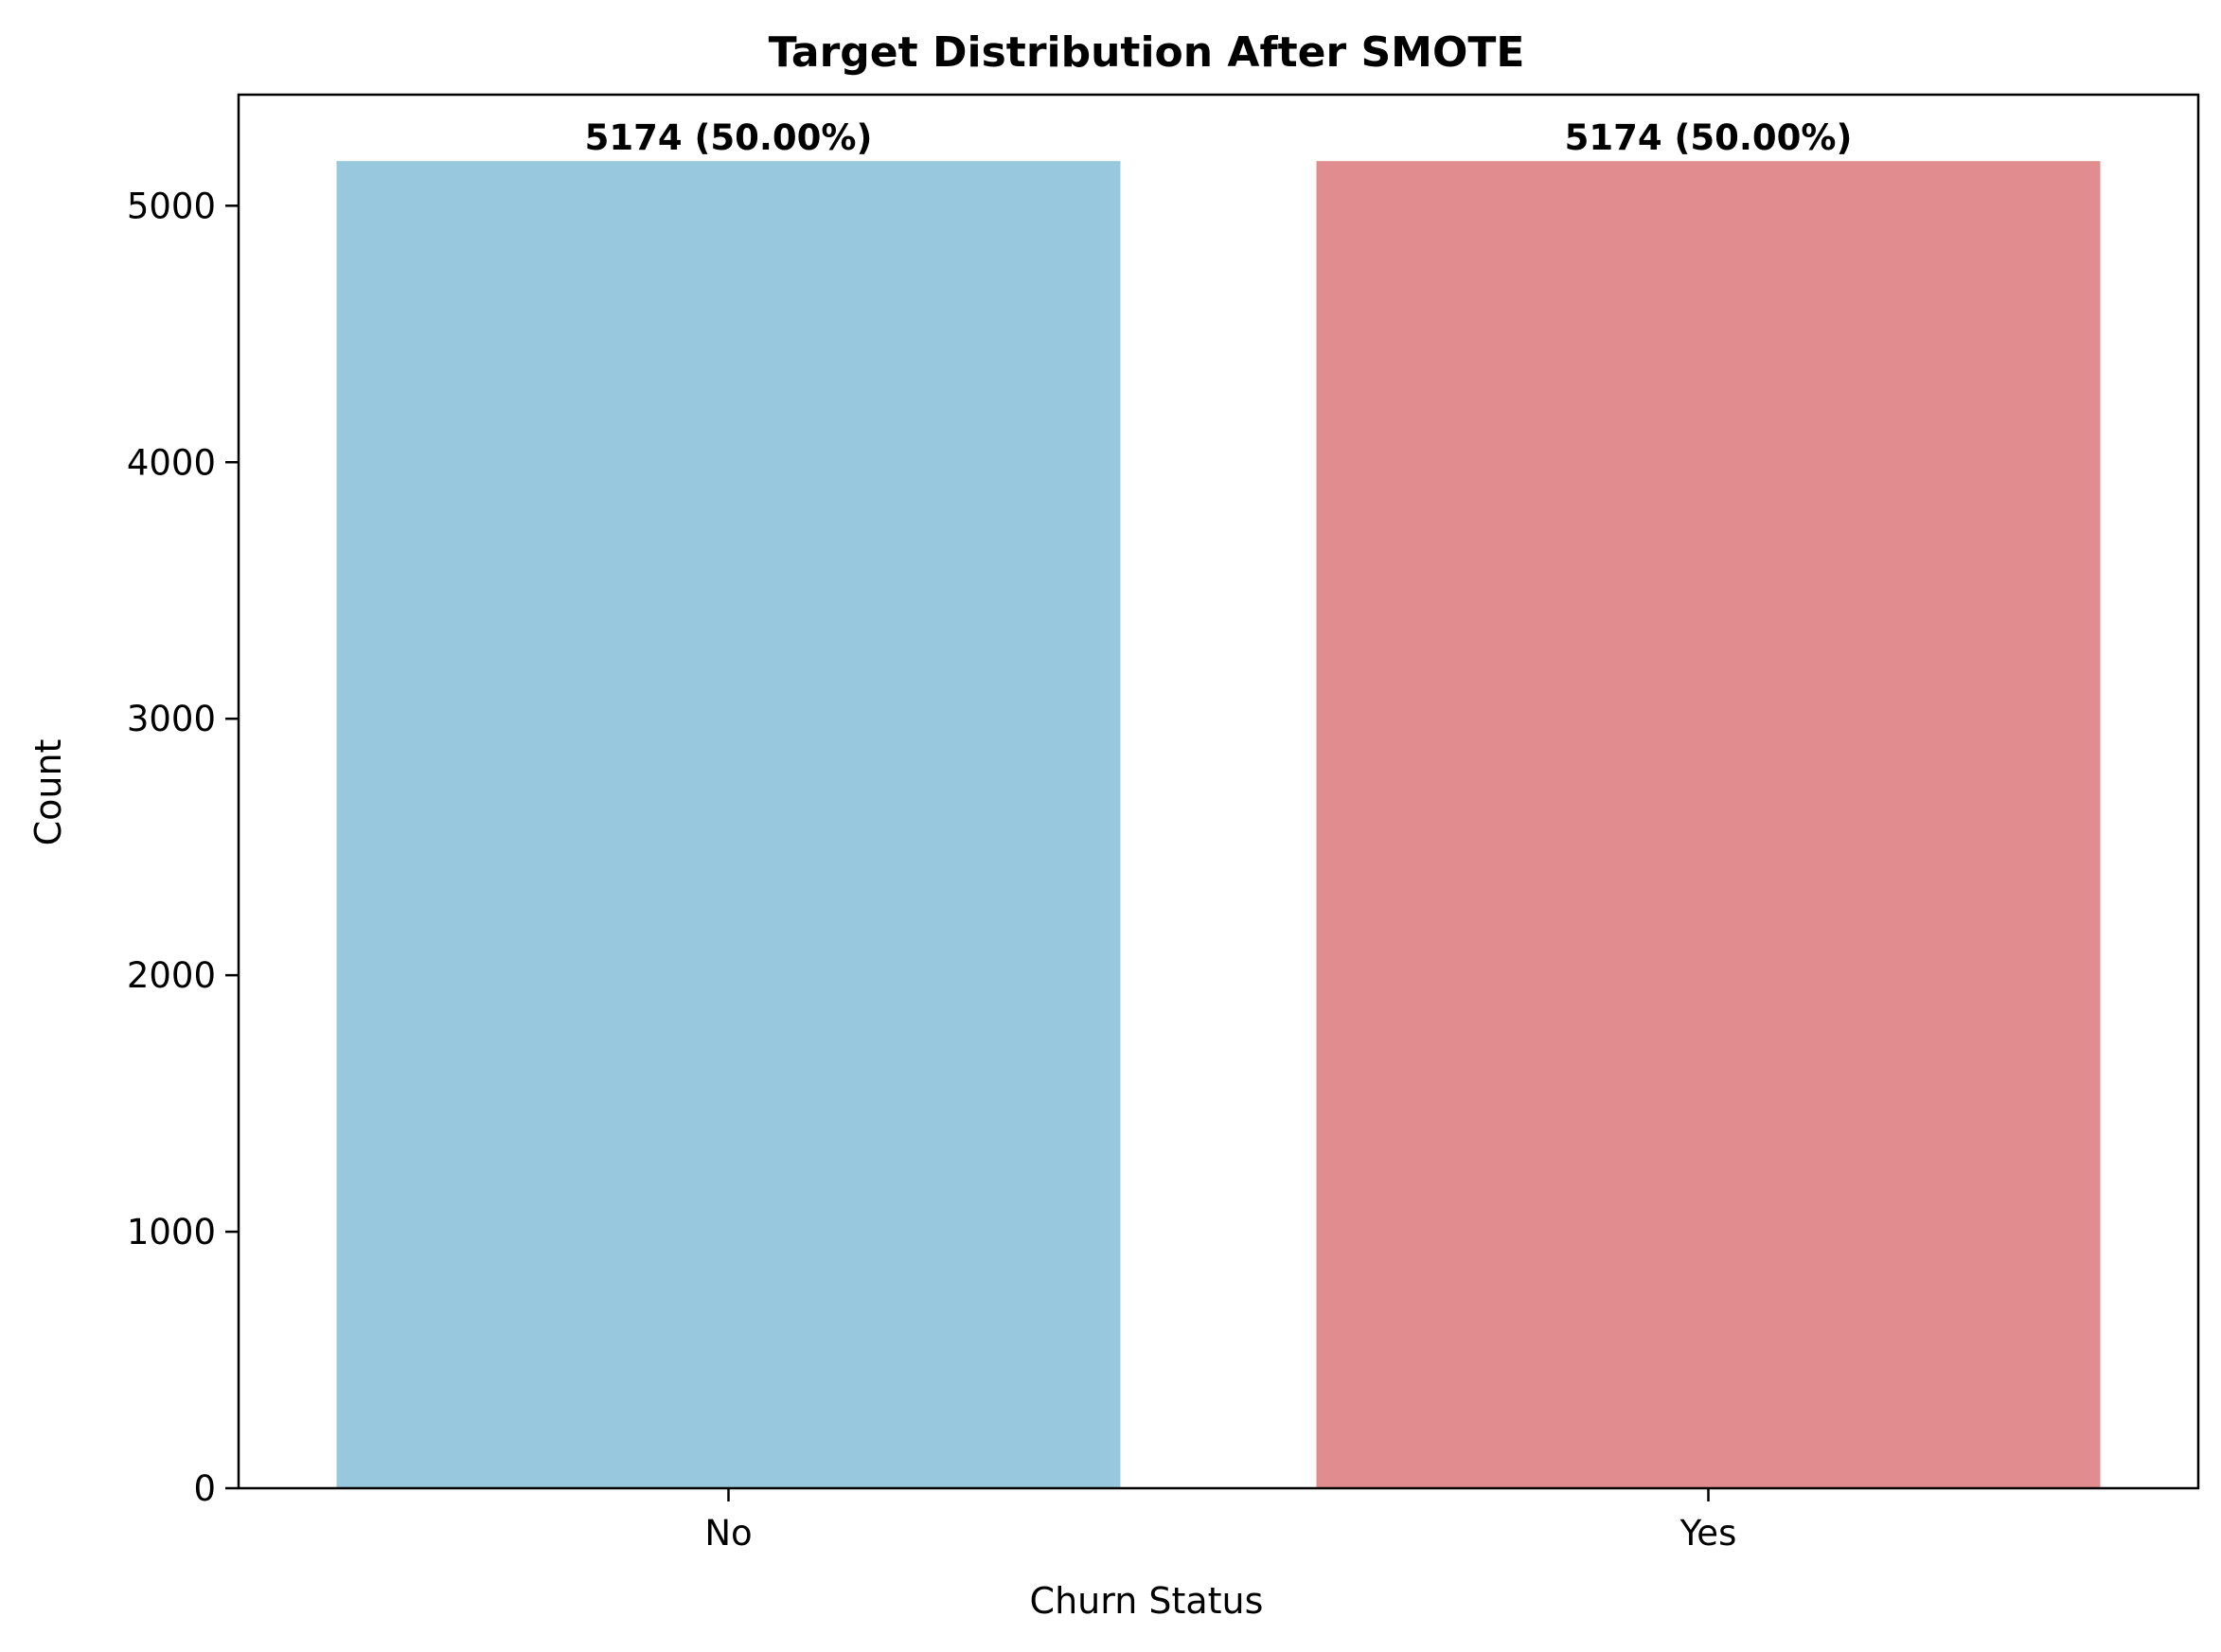  I want to click on x-tick-label-yes: Yes, so click(1708, 1533).